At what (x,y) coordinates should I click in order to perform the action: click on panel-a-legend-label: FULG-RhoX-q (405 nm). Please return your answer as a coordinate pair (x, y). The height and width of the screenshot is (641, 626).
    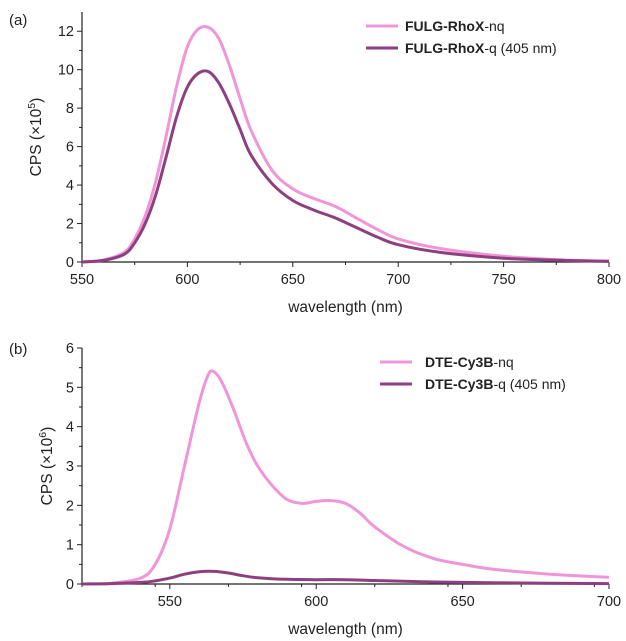
    Looking at the image, I should click on (481, 48).